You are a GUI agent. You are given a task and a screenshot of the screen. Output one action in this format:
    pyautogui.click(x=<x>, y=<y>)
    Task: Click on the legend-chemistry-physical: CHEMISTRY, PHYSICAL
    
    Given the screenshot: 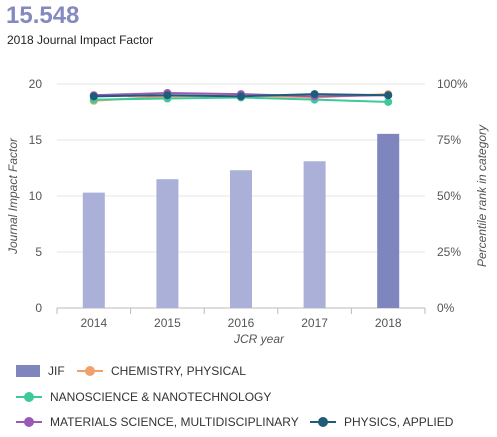 What is the action you would take?
    pyautogui.click(x=161, y=371)
    